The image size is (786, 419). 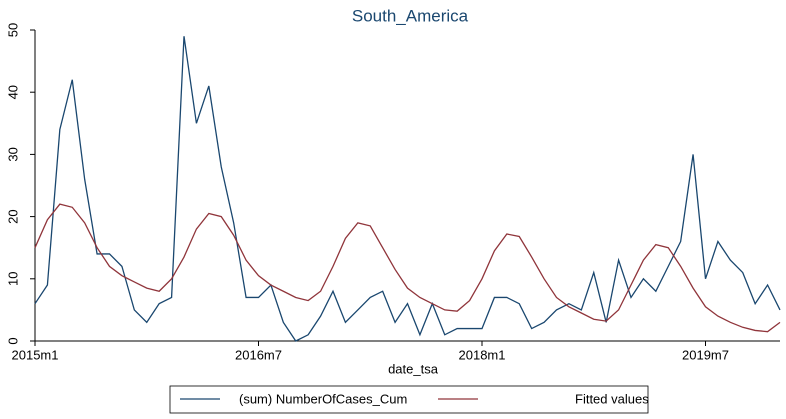 I want to click on y-tick-label: 10, so click(x=12, y=279).